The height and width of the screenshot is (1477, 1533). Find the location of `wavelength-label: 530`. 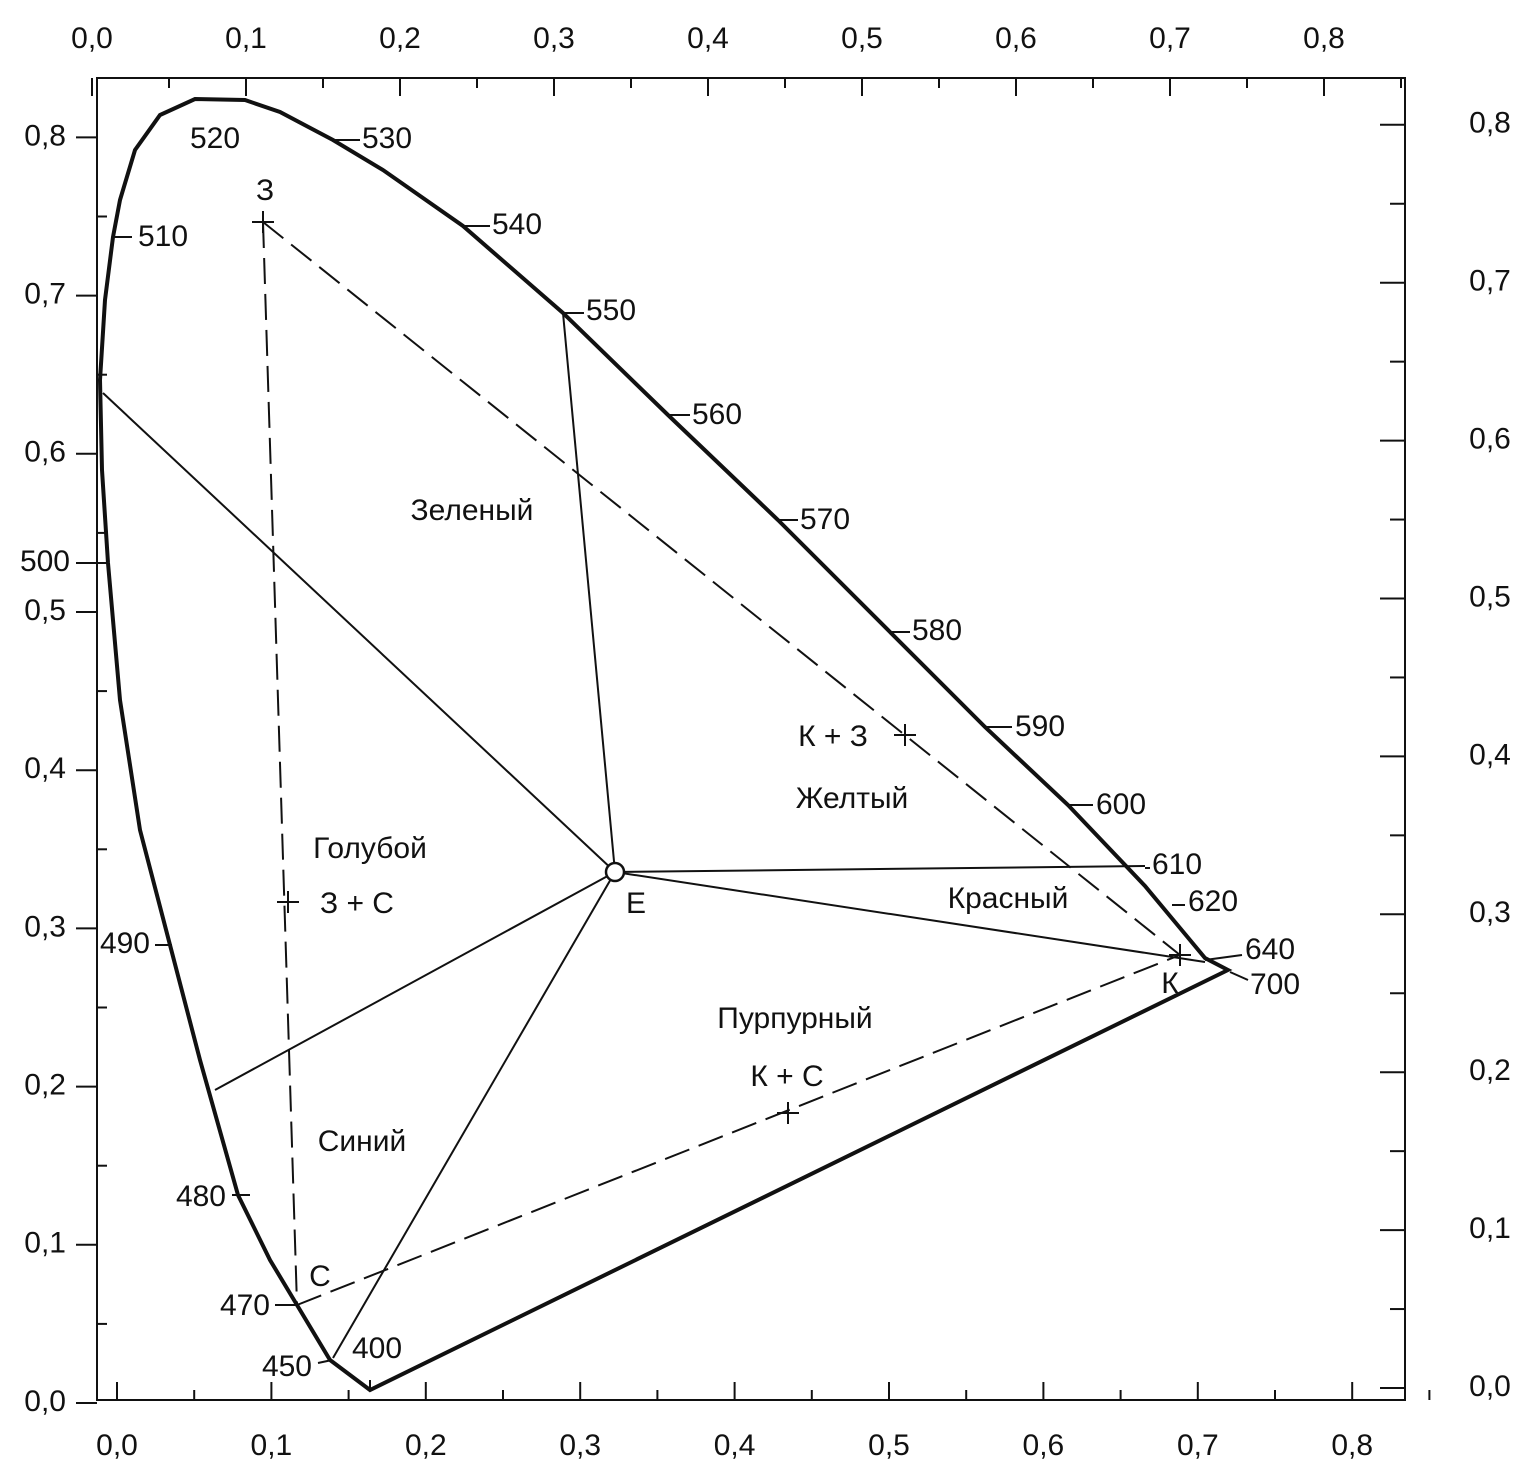

wavelength-label: 530 is located at coordinates (387, 138).